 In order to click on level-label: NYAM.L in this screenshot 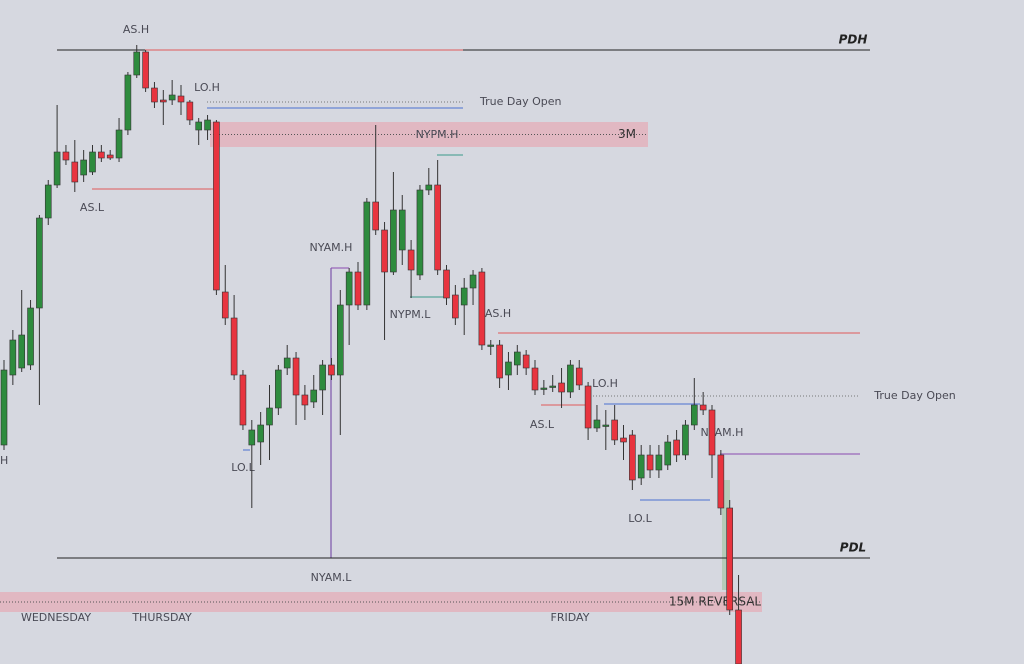, I will do `click(332, 577)`.